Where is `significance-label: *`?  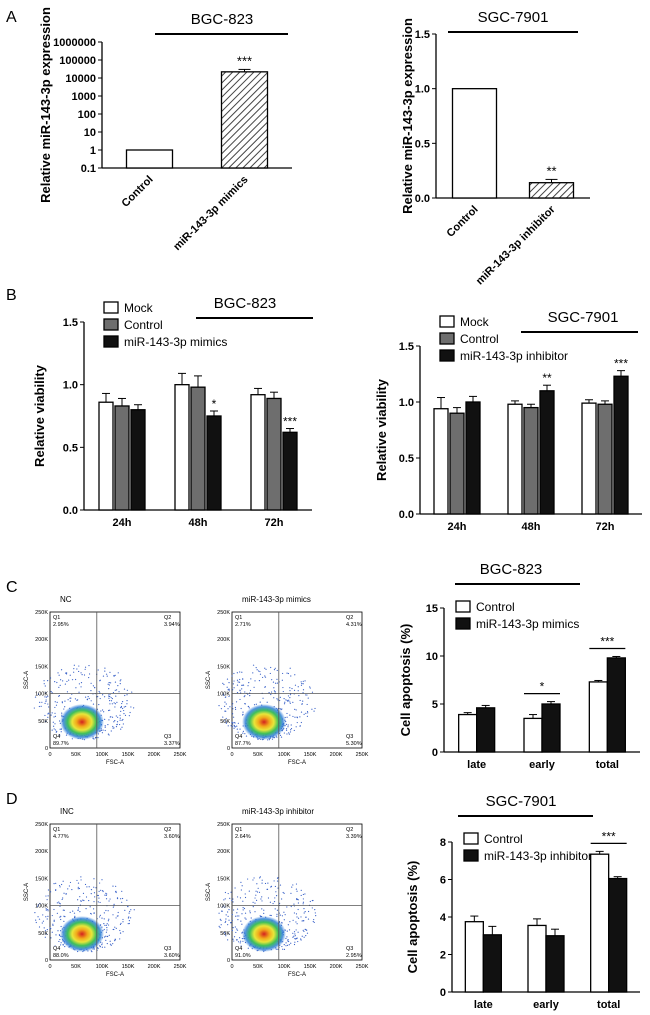 significance-label: * is located at coordinates (542, 687).